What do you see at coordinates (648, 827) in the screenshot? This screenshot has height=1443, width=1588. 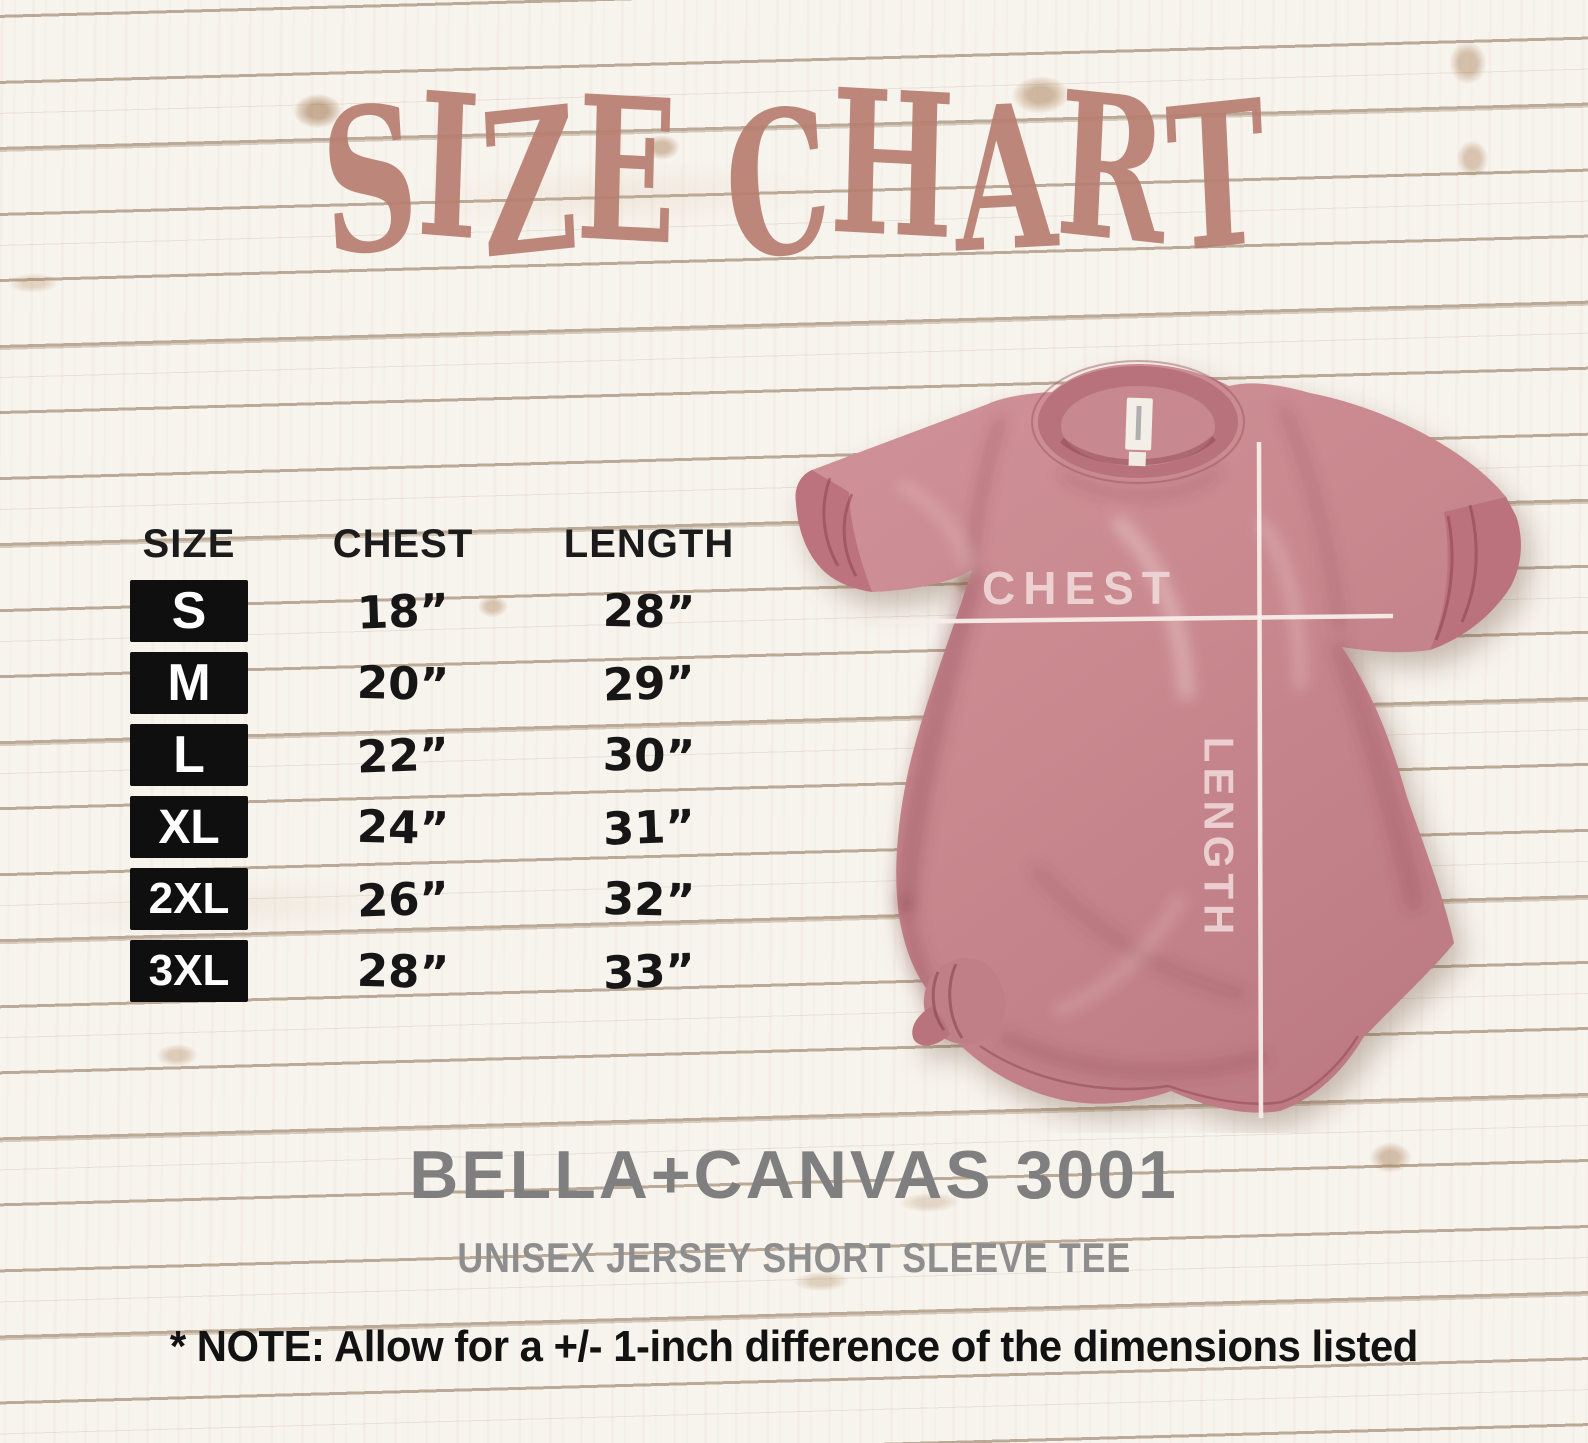 I see `length-value: 31”` at bounding box center [648, 827].